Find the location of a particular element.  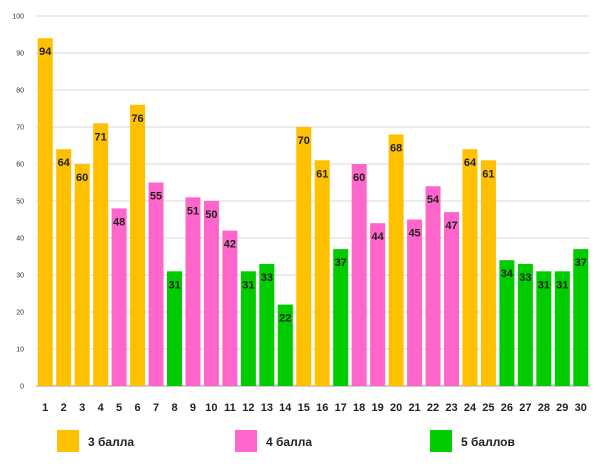

x-tick-label: 27 is located at coordinates (525, 408).